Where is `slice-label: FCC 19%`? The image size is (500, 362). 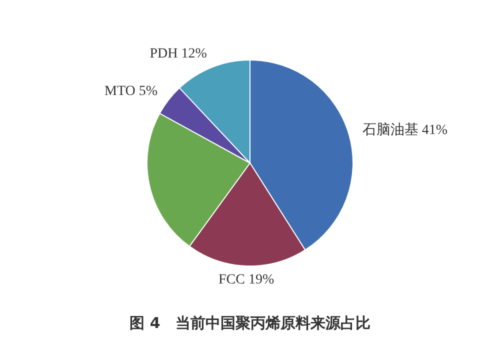
slice-label: FCC 19% is located at coordinates (246, 280).